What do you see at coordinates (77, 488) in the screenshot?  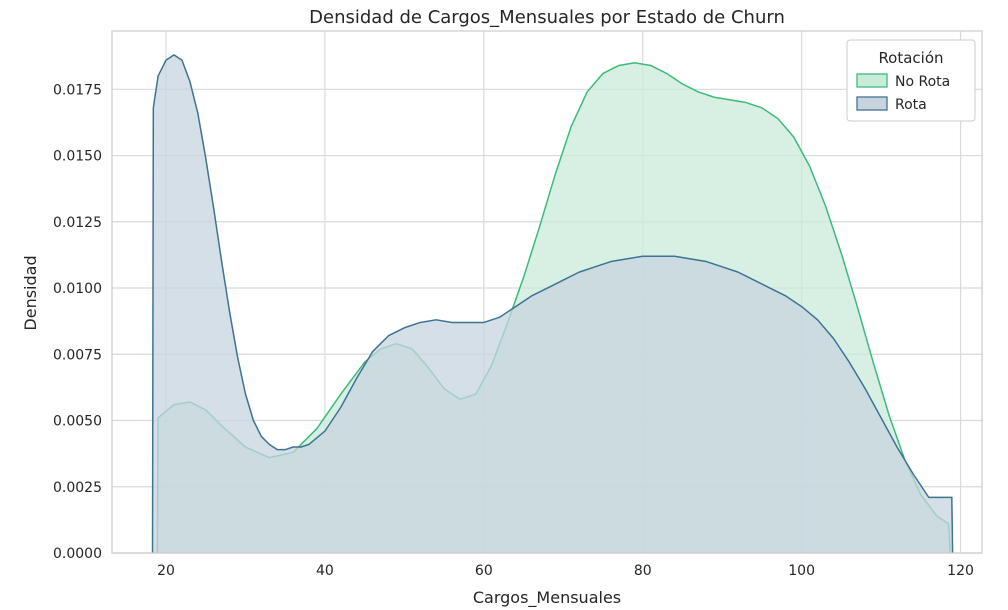 I see `y-tick-label: 0.0025` at bounding box center [77, 488].